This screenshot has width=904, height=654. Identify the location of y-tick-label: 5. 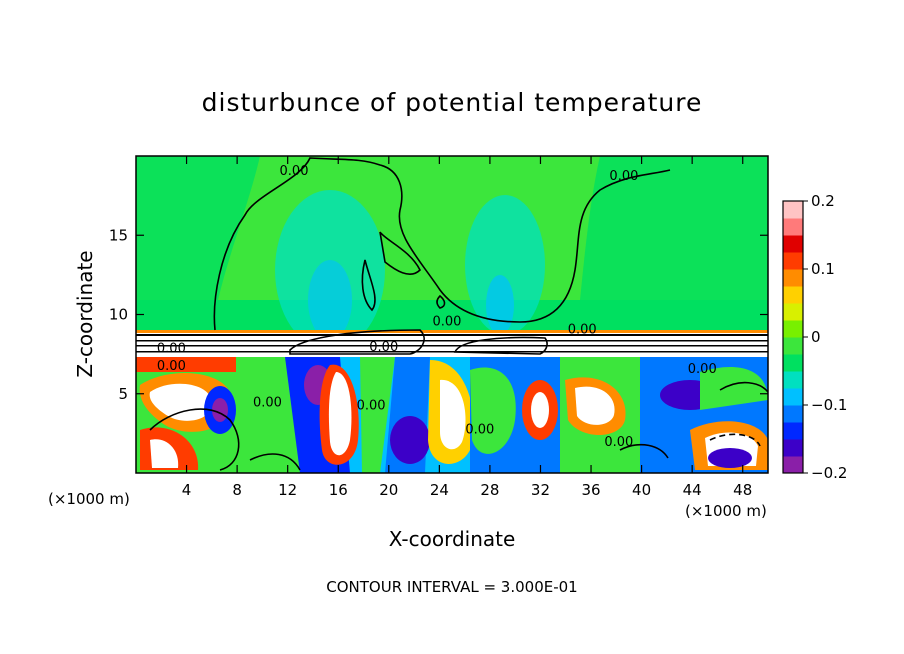
(123, 394).